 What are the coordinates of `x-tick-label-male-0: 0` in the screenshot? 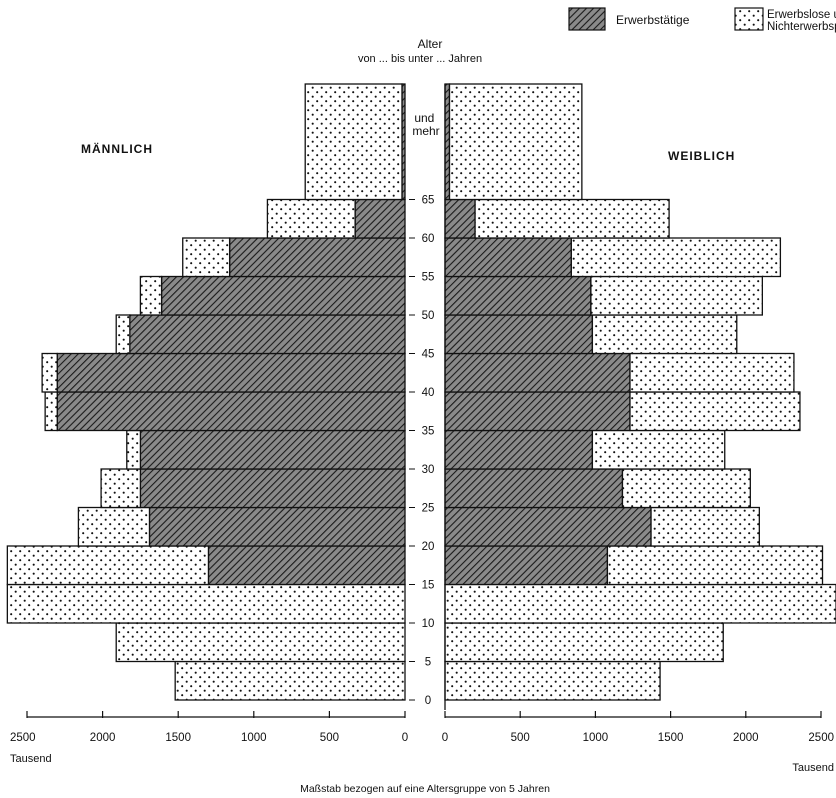 It's located at (405, 738).